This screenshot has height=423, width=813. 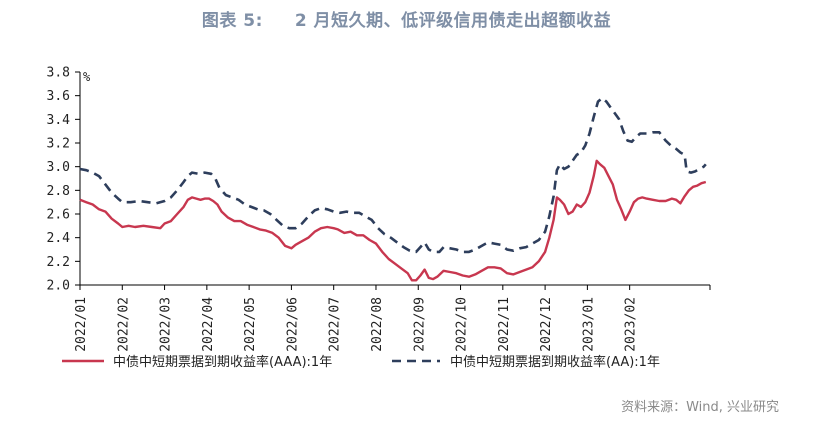 I want to click on x-tick-label: 2022/03, so click(x=166, y=324).